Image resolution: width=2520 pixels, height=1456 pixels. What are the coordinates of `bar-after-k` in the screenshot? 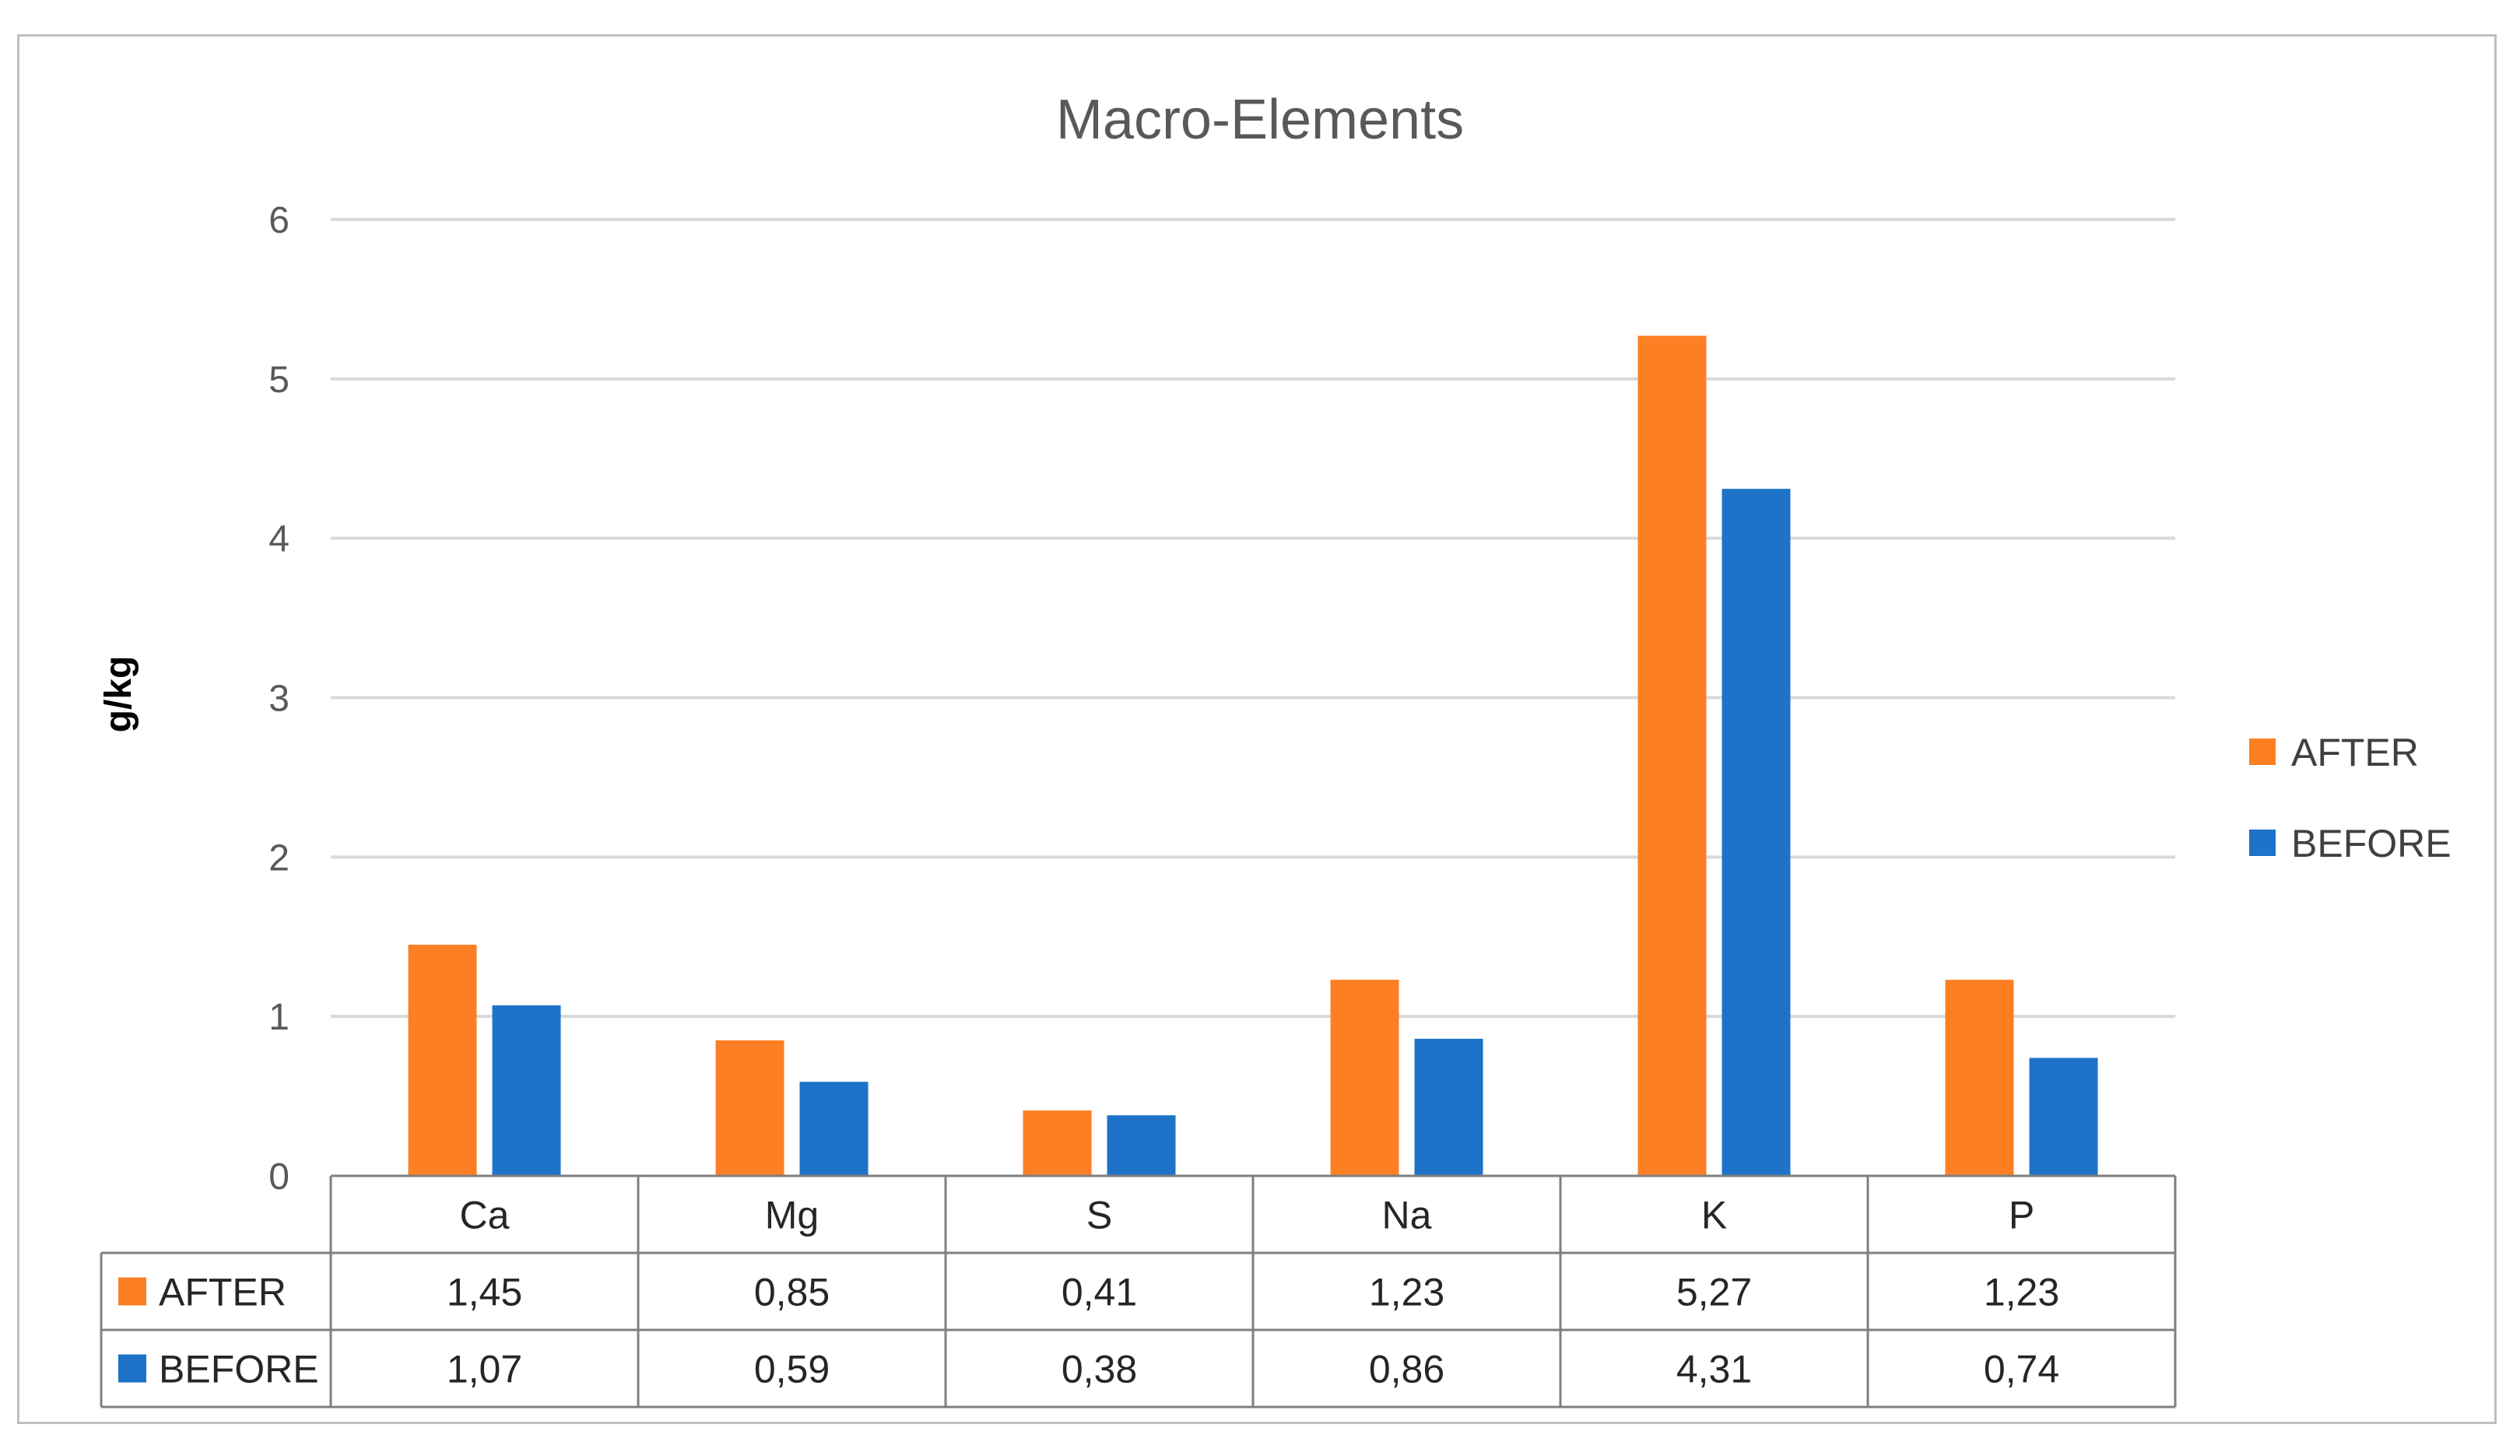 It's located at (1672, 756).